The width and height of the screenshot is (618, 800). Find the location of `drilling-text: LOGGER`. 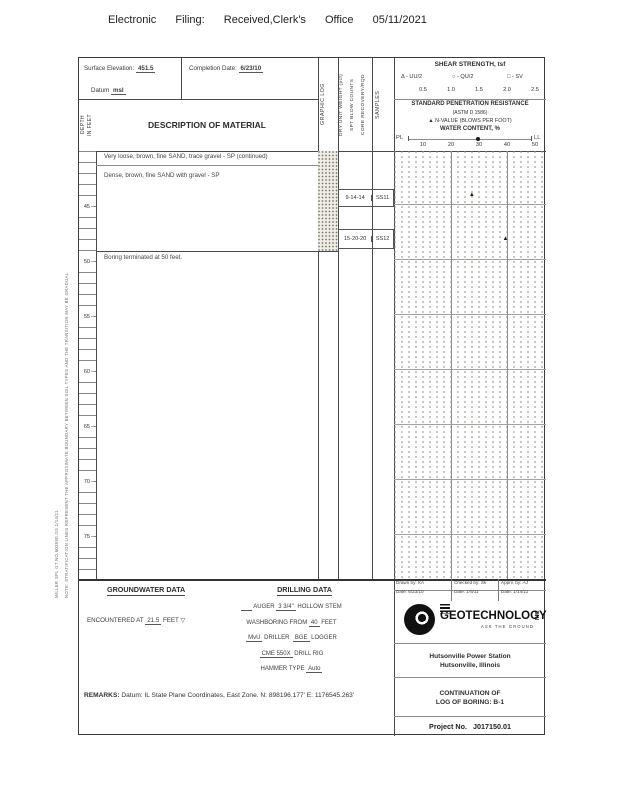

drilling-text: LOGGER is located at coordinates (323, 638).